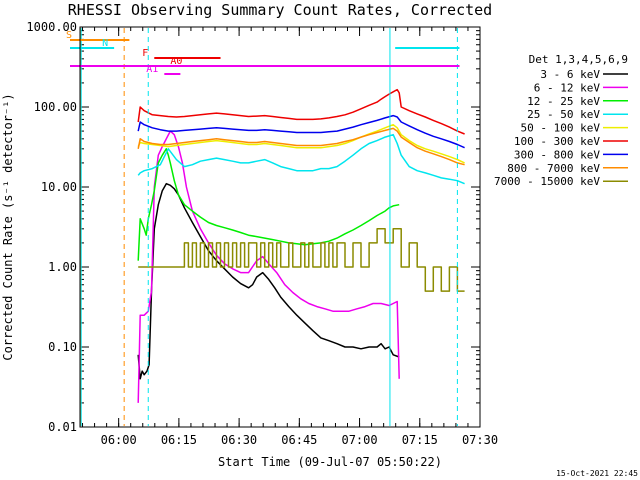  I want to click on y-tick-label: 0.10, so click(62, 347).